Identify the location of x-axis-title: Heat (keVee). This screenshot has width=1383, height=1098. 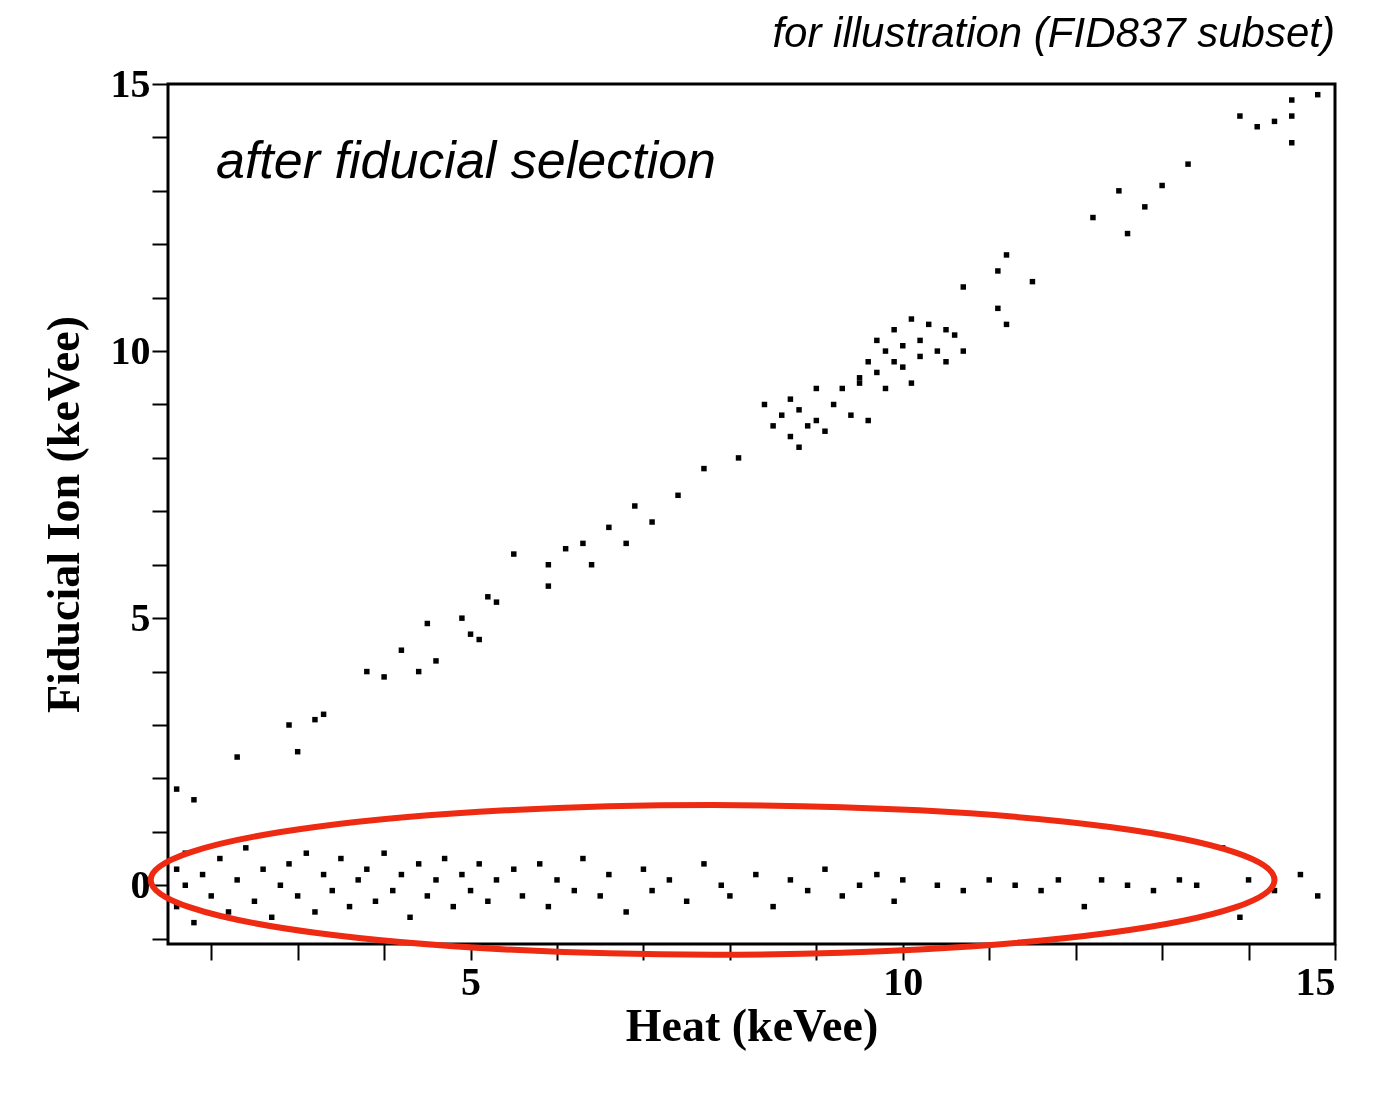
(752, 1025).